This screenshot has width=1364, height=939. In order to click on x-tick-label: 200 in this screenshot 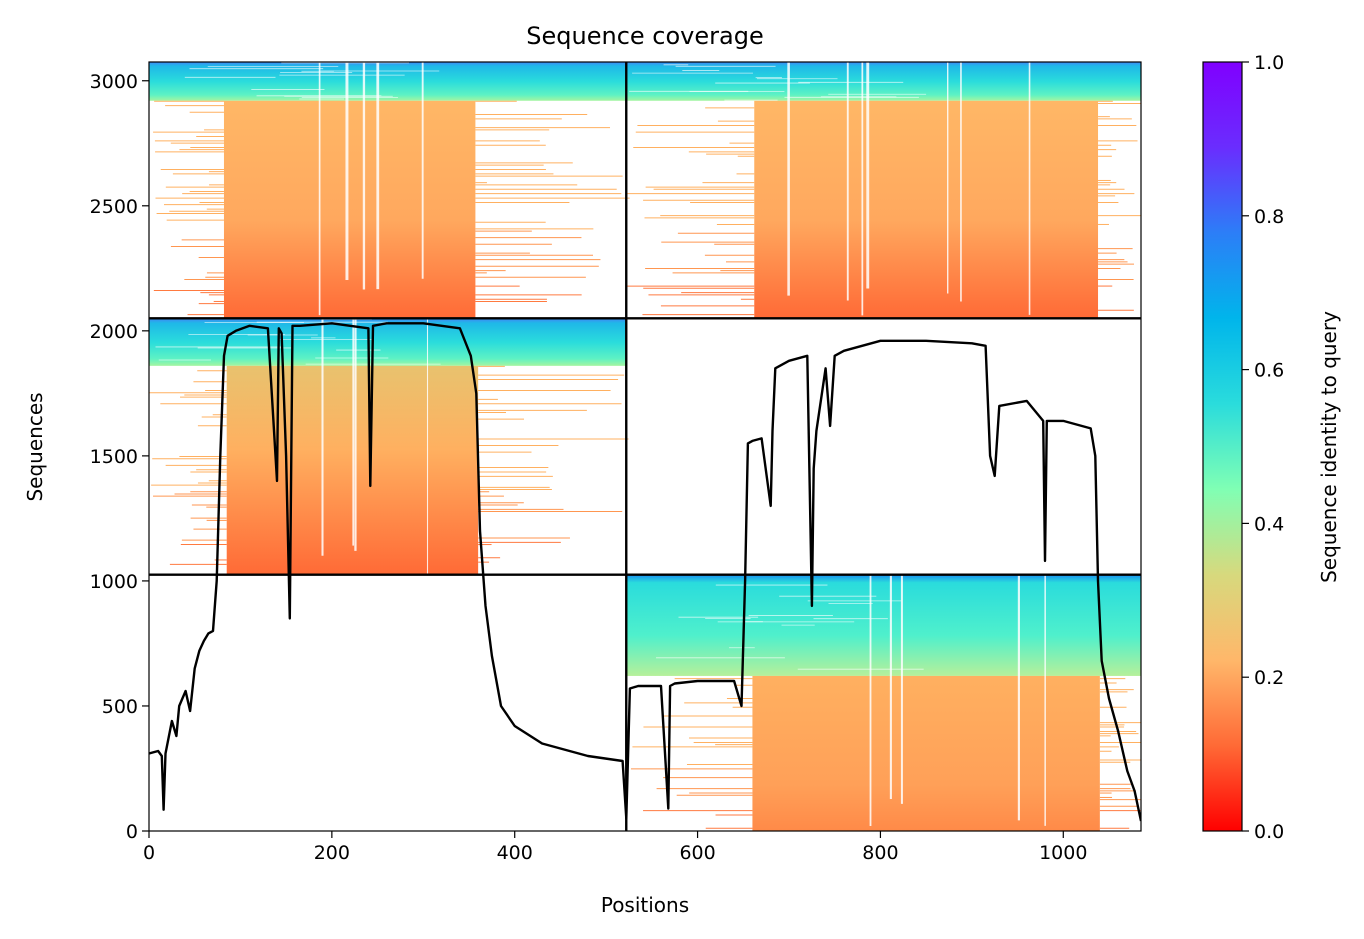, I will do `click(332, 853)`.